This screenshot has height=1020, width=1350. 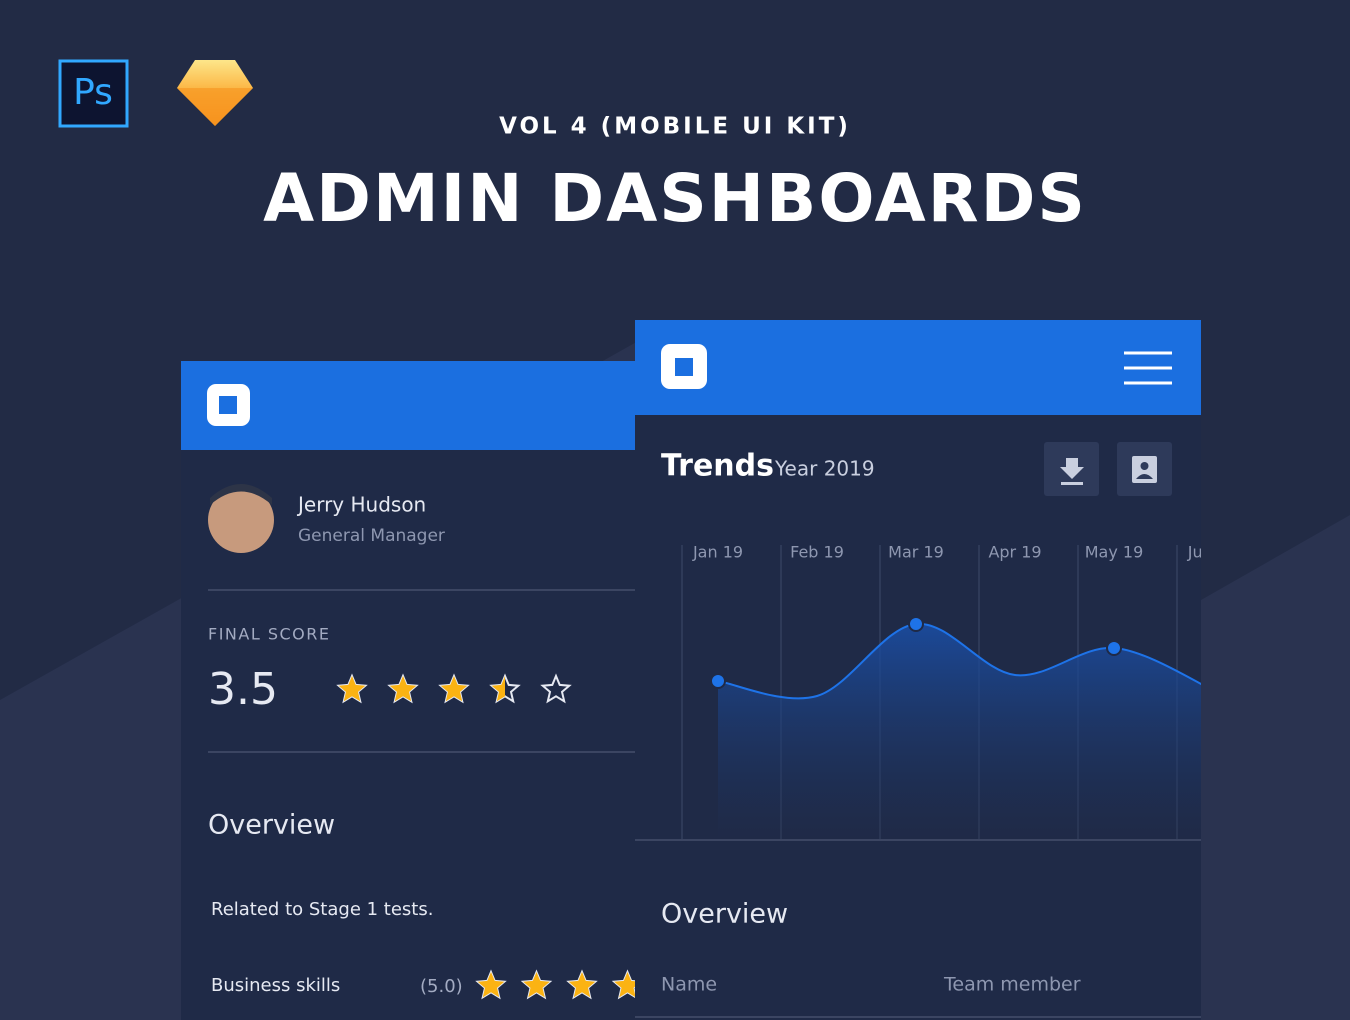 What do you see at coordinates (675, 127) in the screenshot?
I see `subtitle: VOL 4 (MOBILE UI KIT)` at bounding box center [675, 127].